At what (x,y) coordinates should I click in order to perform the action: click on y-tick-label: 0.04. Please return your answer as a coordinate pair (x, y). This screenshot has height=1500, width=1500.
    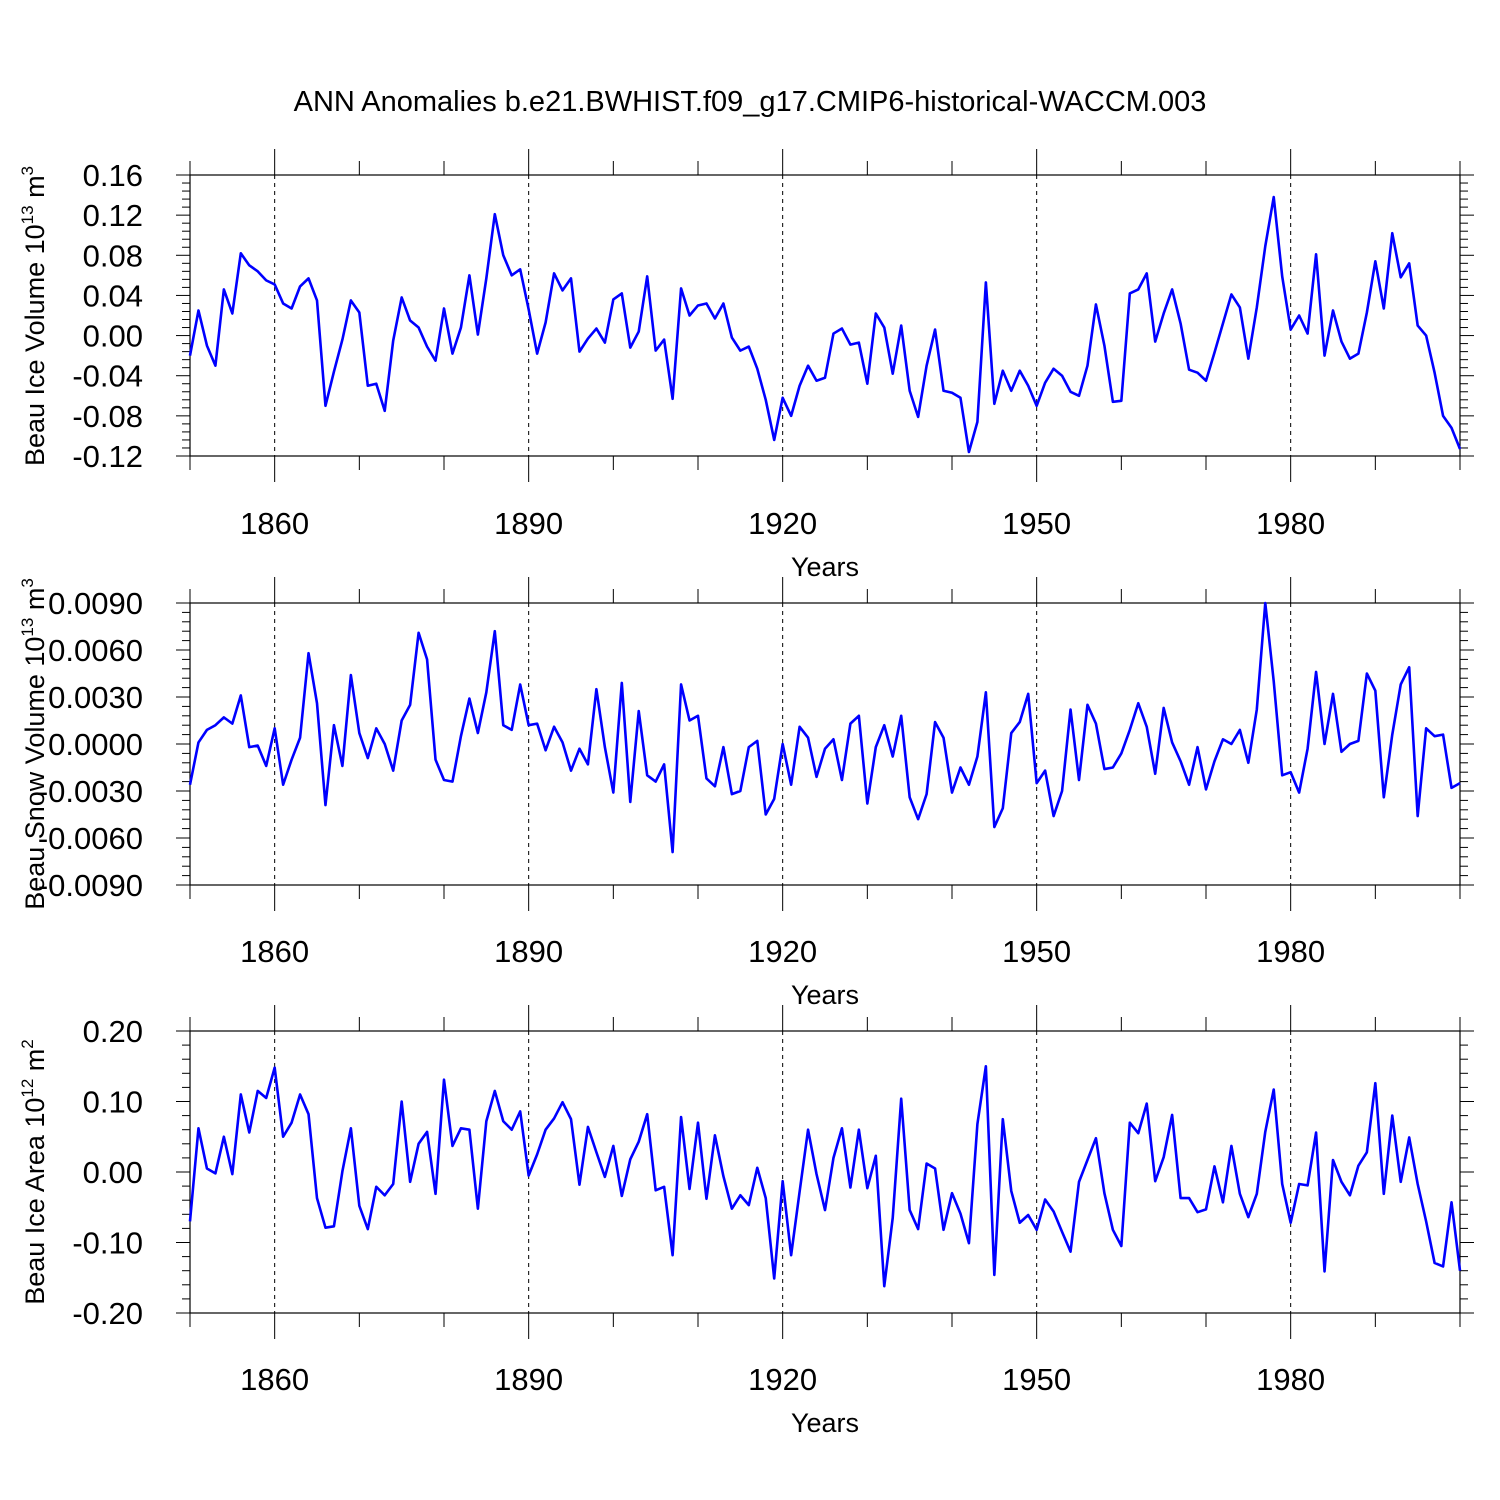
    Looking at the image, I should click on (113, 295).